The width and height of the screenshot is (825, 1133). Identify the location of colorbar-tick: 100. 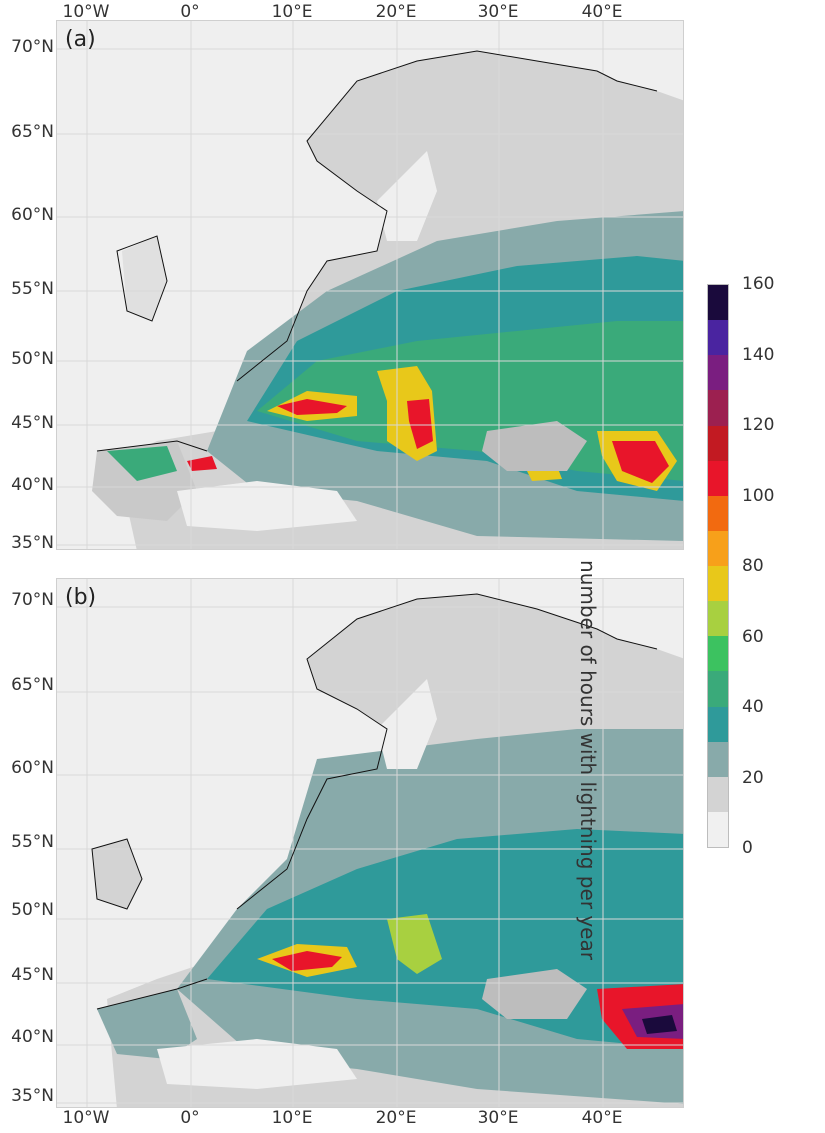
(758, 496).